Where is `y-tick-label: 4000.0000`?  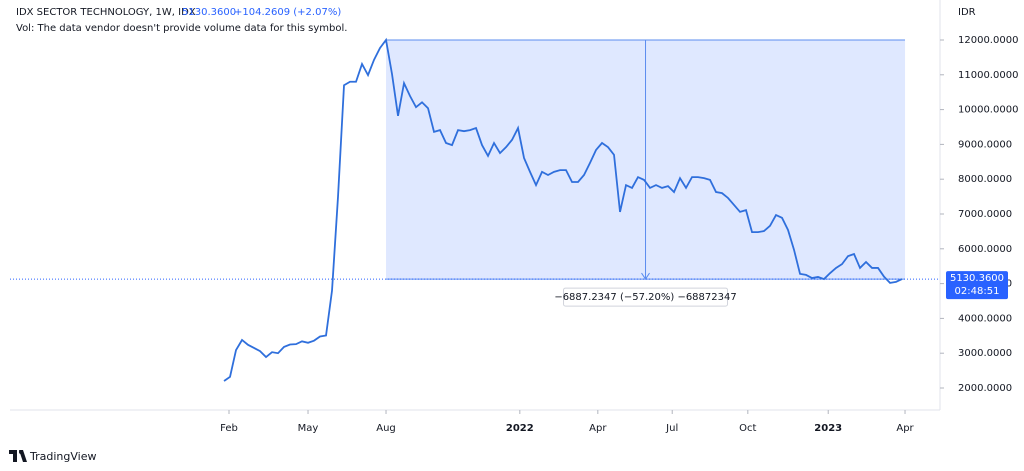
y-tick-label: 4000.0000 is located at coordinates (985, 318).